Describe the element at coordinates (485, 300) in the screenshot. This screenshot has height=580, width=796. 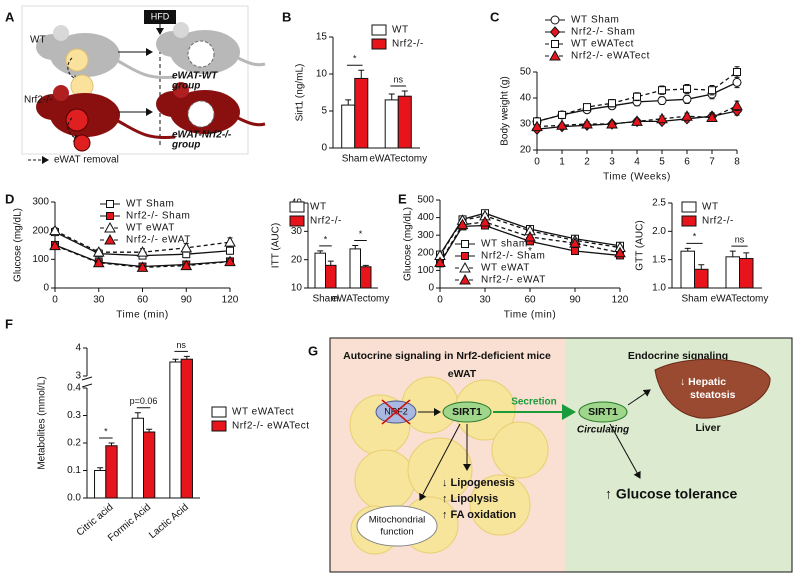
I see `x-tick-label: 30` at that location.